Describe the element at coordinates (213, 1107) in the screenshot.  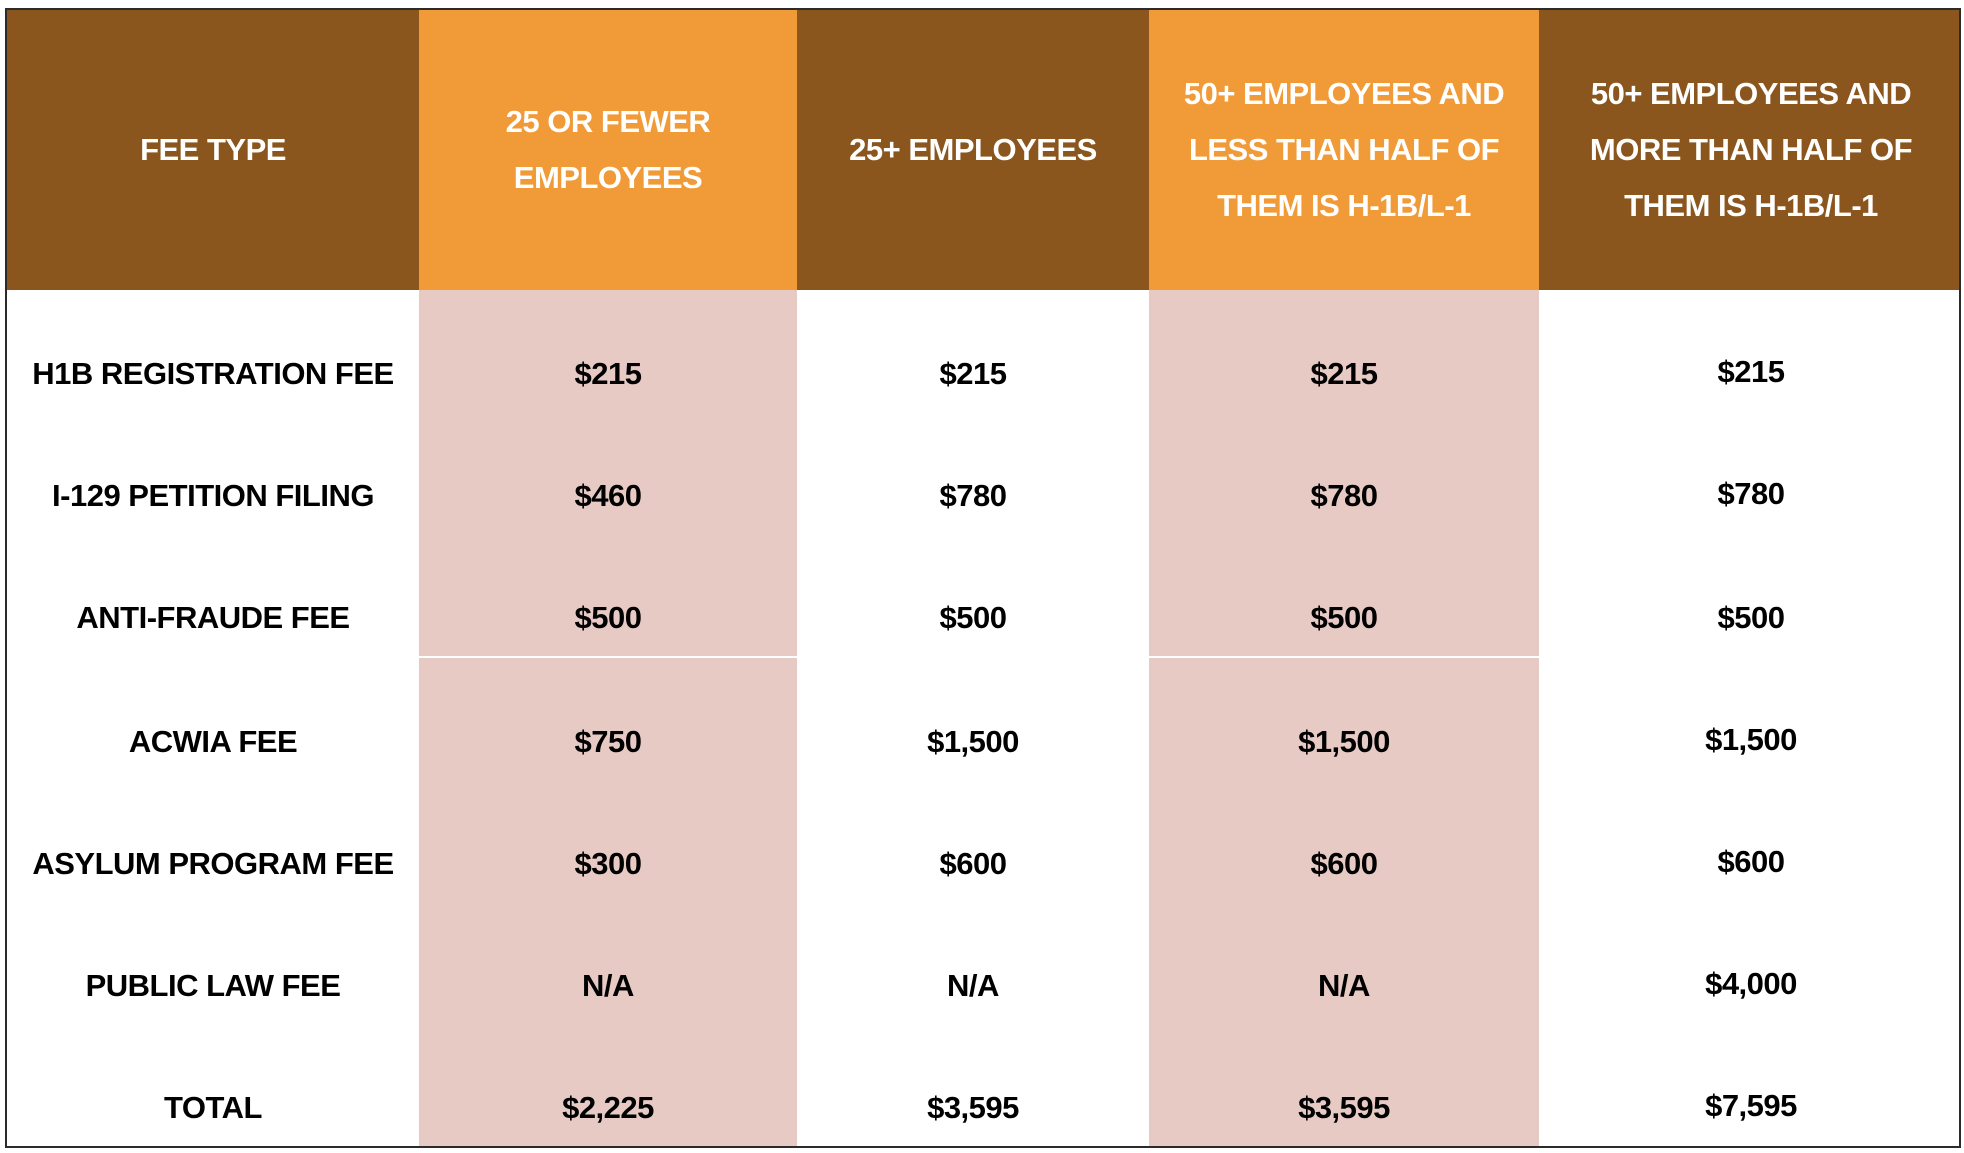
I see `total-label-cell: TOTAL` at that location.